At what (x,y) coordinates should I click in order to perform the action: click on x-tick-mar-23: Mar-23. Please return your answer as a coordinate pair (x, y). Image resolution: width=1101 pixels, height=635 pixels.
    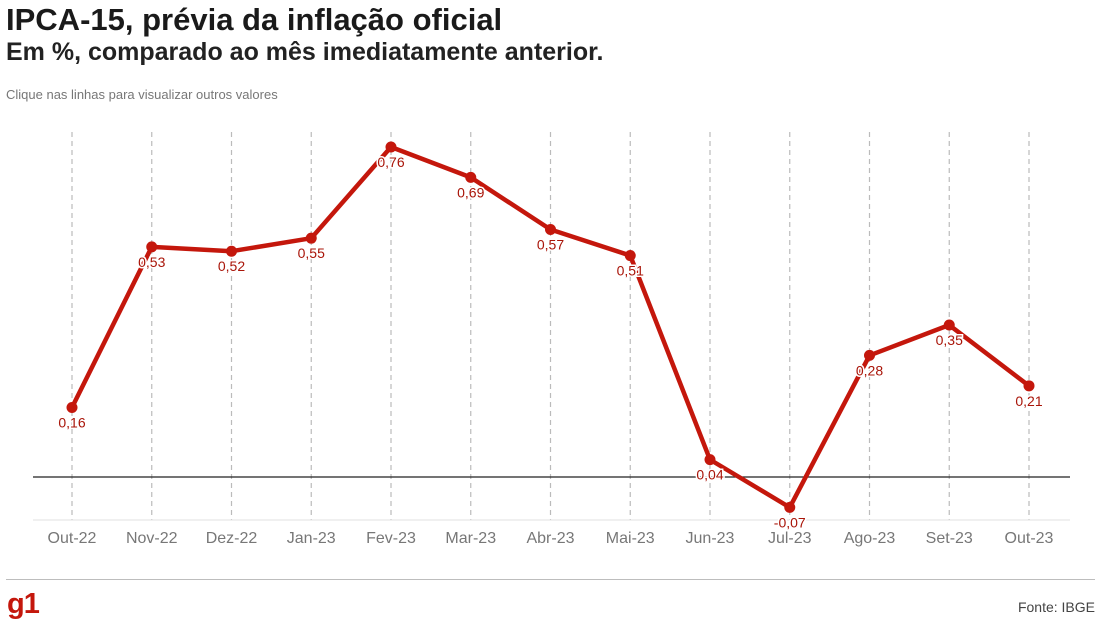
    Looking at the image, I should click on (470, 538).